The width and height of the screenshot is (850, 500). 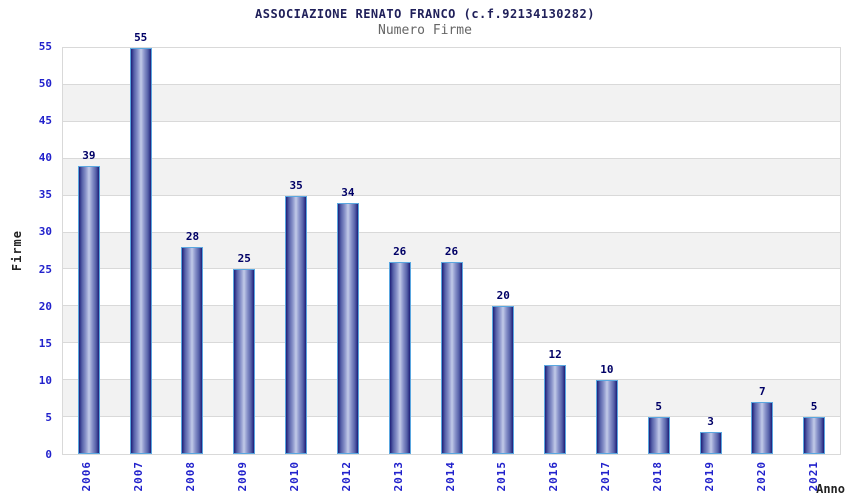 I want to click on x-tick-label: 2020, so click(x=762, y=476).